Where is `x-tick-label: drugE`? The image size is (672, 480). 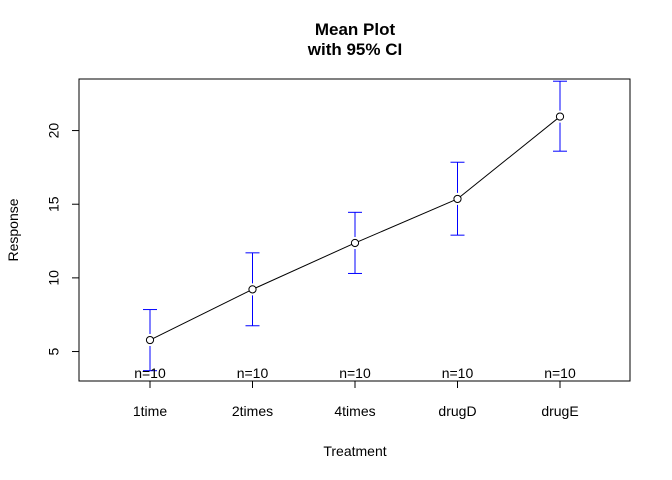
x-tick-label: drugE is located at coordinates (559, 411).